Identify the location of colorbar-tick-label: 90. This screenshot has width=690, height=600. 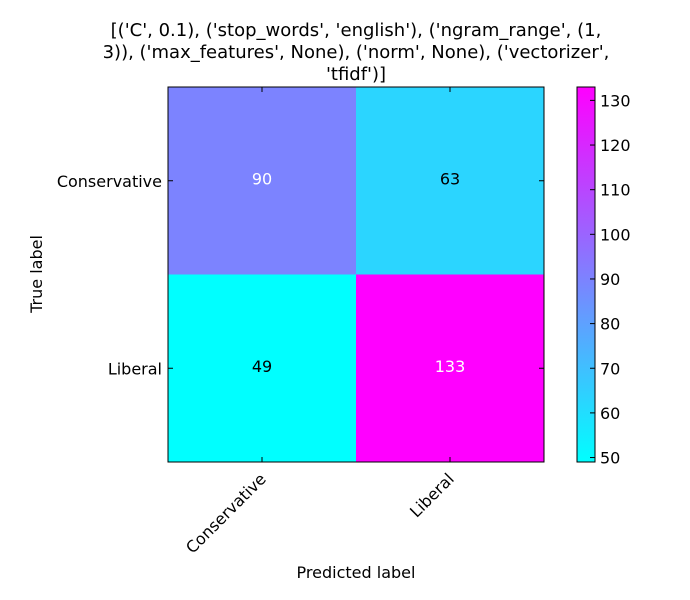
(610, 279).